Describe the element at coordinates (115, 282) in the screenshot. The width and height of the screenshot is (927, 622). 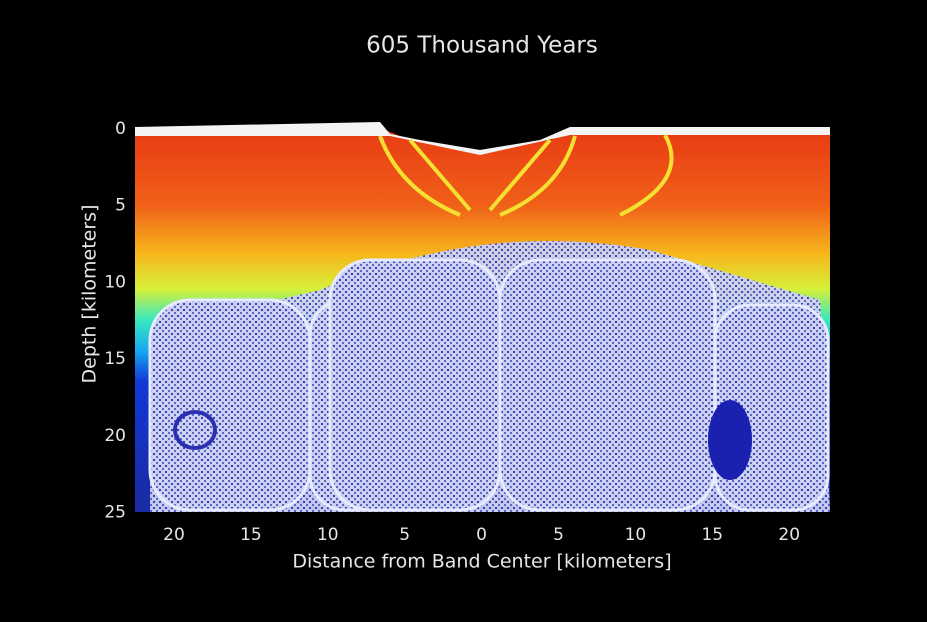
I see `y-tick-label: 10` at that location.